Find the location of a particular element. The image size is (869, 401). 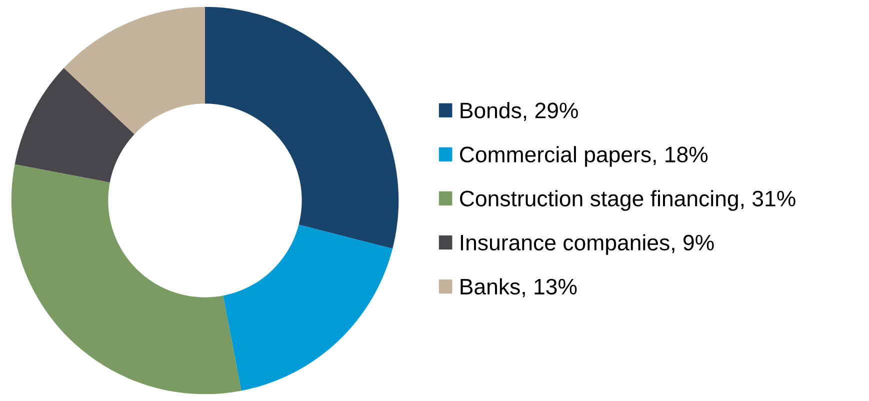

legend-label: Construction stage financing, 31% is located at coordinates (628, 200).